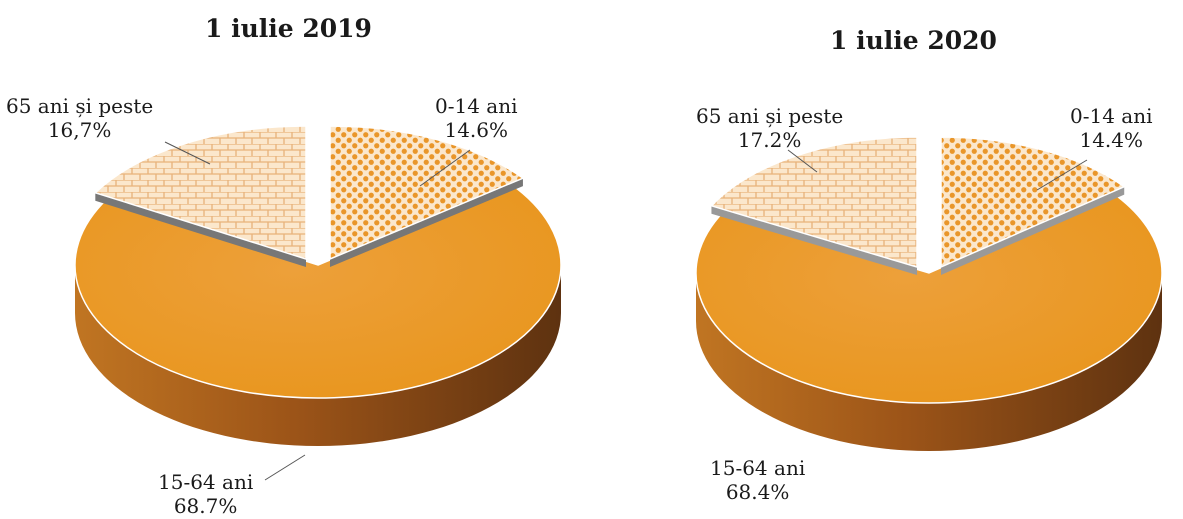 The width and height of the screenshot is (1183, 519). What do you see at coordinates (476, 106) in the screenshot?
I see `label-0-14-2019-category: 0-14 ani` at bounding box center [476, 106].